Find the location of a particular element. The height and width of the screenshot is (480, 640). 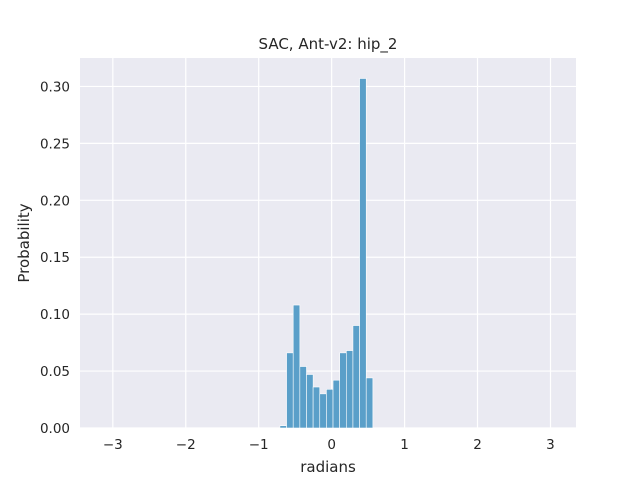

x-tick-label: −2 is located at coordinates (186, 445).